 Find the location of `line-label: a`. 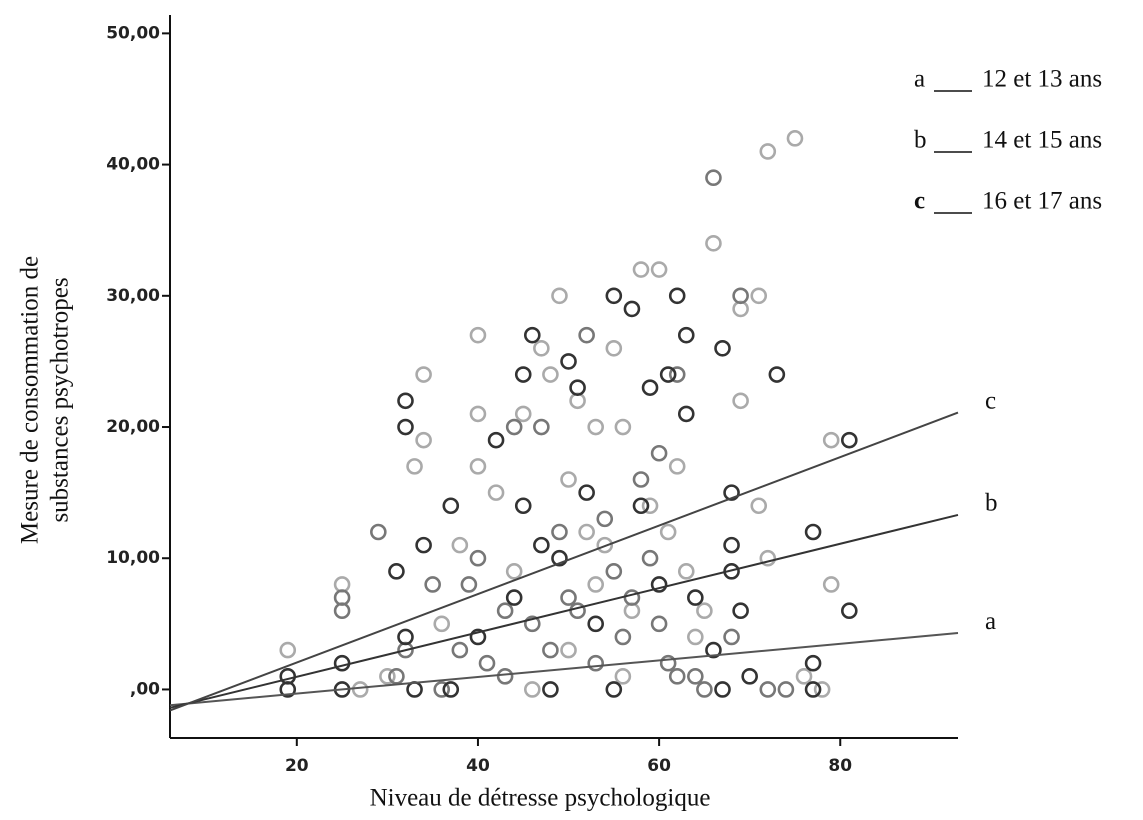

line-label: a is located at coordinates (990, 621).